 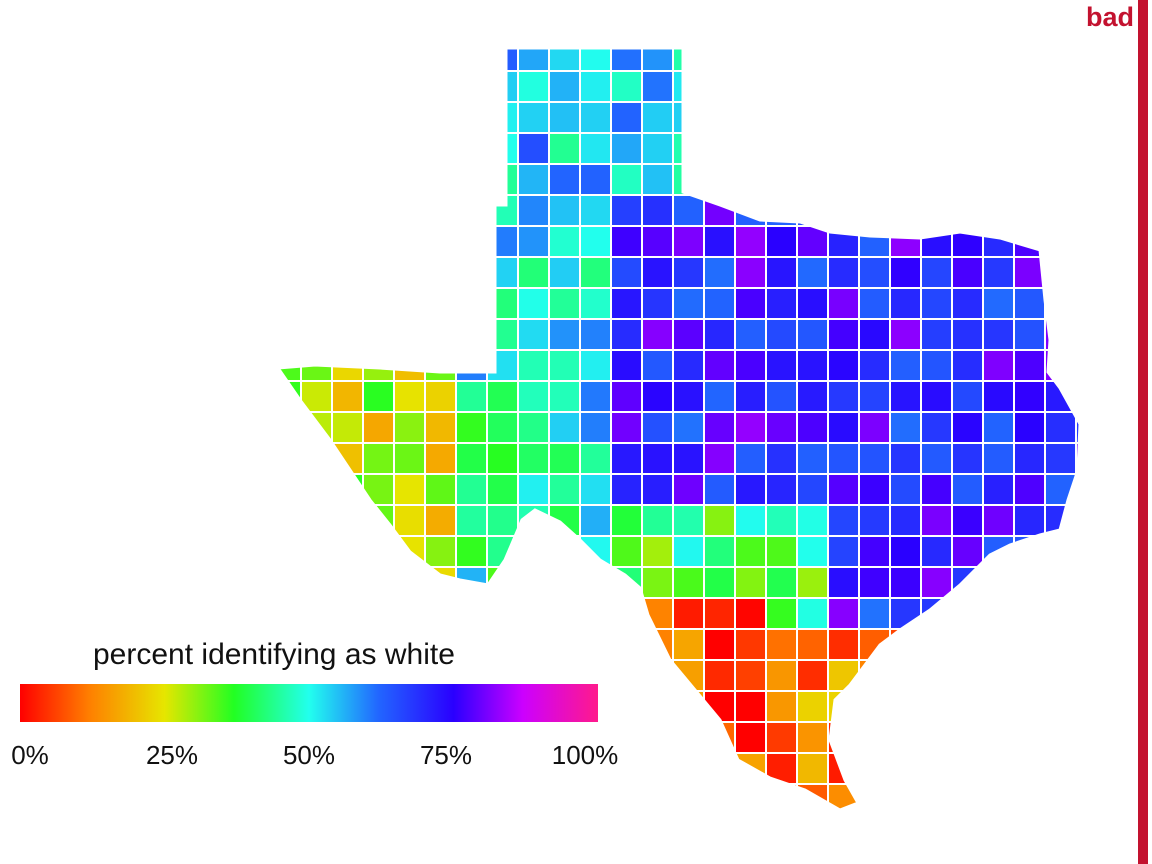 What do you see at coordinates (309, 755) in the screenshot?
I see `legend-tick-50: 50%` at bounding box center [309, 755].